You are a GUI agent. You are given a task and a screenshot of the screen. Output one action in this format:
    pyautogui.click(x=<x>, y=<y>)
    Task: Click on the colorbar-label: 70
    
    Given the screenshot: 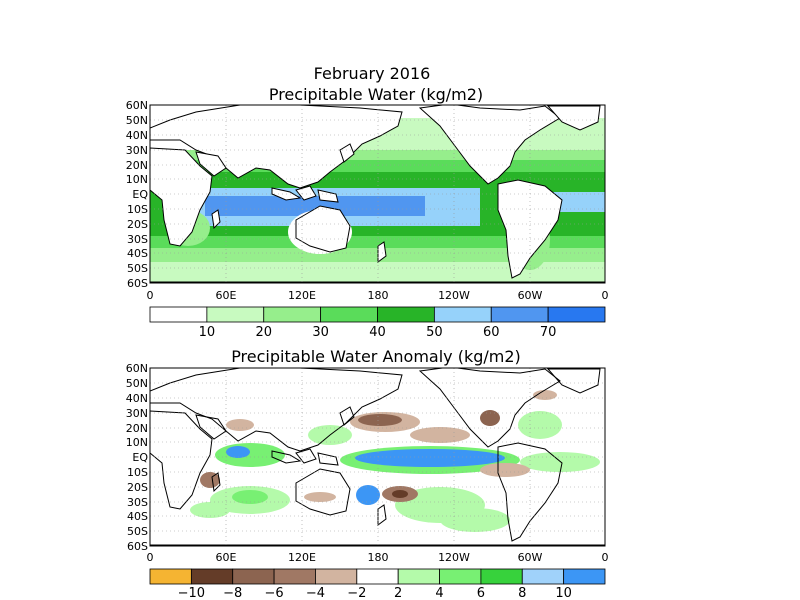 What is the action you would take?
    pyautogui.click(x=548, y=332)
    